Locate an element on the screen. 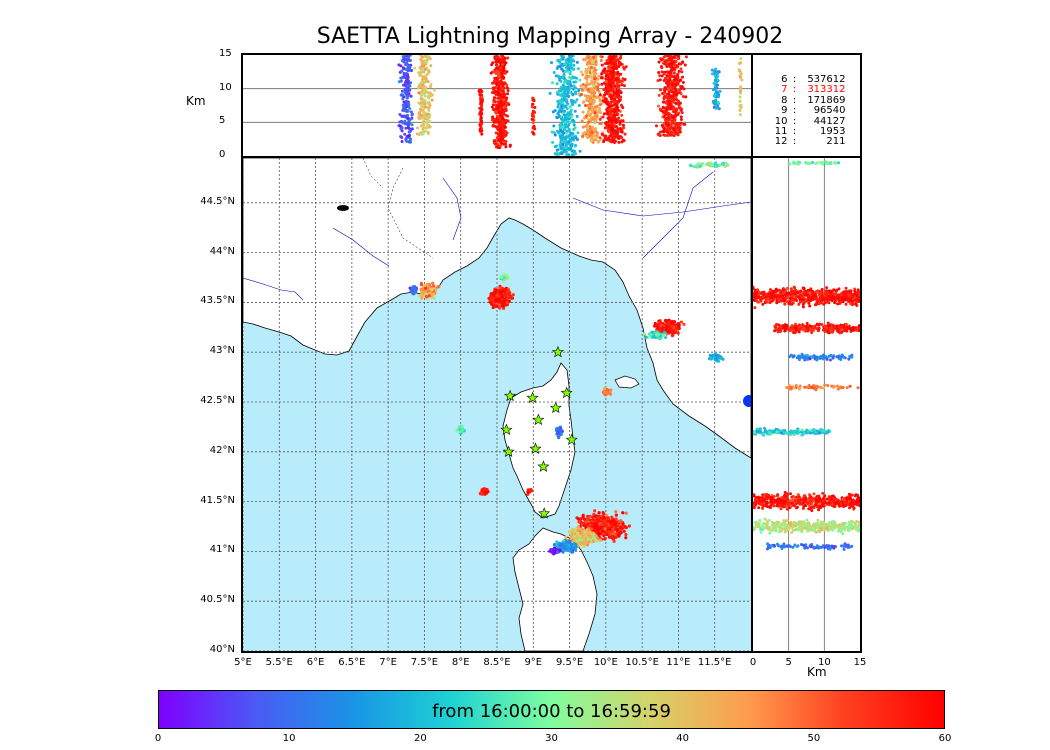  latitude-tick-label: 44°N is located at coordinates (222, 251).